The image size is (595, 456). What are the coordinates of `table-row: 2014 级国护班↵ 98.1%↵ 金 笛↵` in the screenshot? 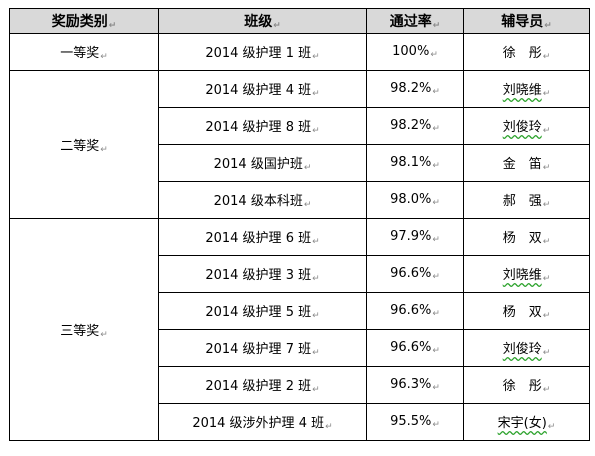 It's located at (300, 163).